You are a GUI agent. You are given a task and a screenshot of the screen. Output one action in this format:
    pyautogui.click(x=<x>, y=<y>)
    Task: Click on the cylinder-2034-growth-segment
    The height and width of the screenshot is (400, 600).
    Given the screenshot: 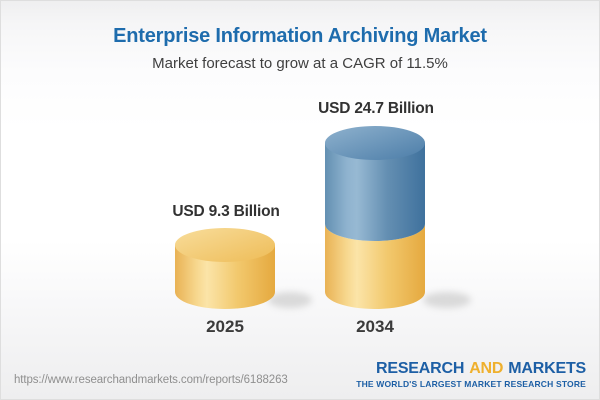 What is the action you would take?
    pyautogui.click(x=375, y=192)
    